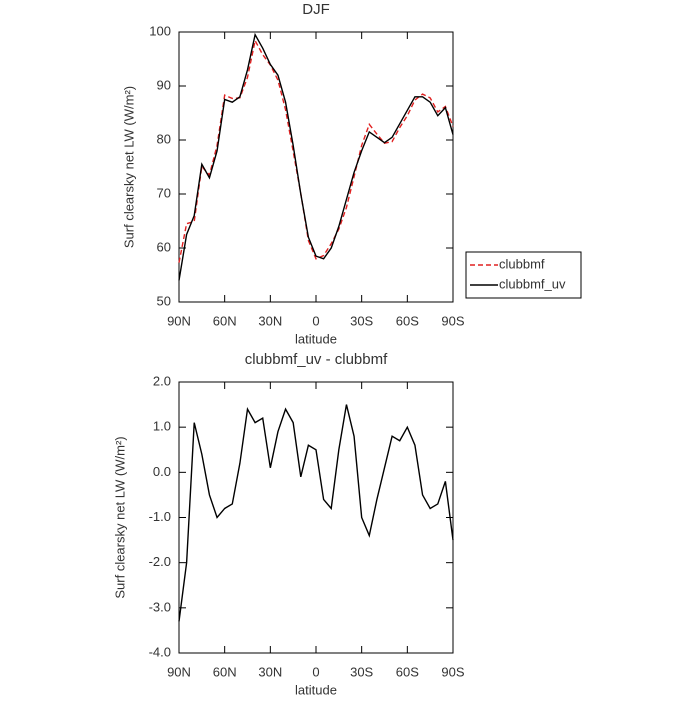 This screenshot has width=700, height=705. Describe the element at coordinates (162, 380) in the screenshot. I see `y-tick-label: 2.0` at that location.